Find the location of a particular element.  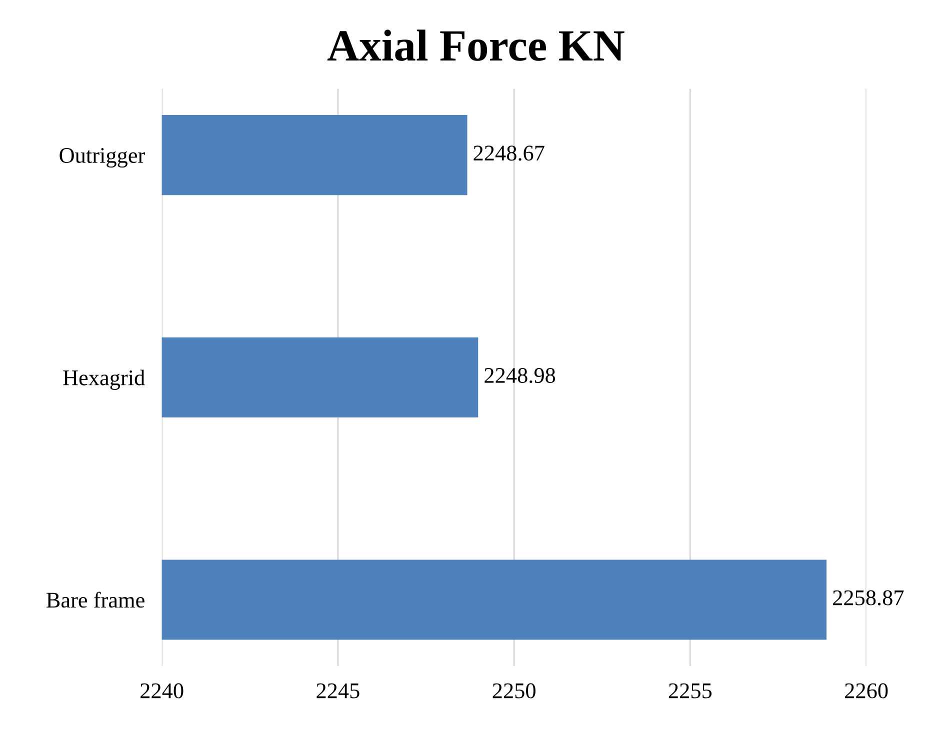

chart-title: Axial Force KN is located at coordinates (475, 45).